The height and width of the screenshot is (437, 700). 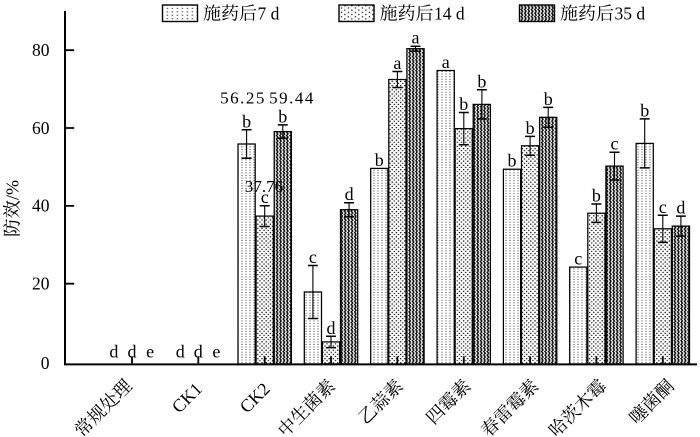 What do you see at coordinates (41, 284) in the screenshot?
I see `svg-text: 20` at bounding box center [41, 284].